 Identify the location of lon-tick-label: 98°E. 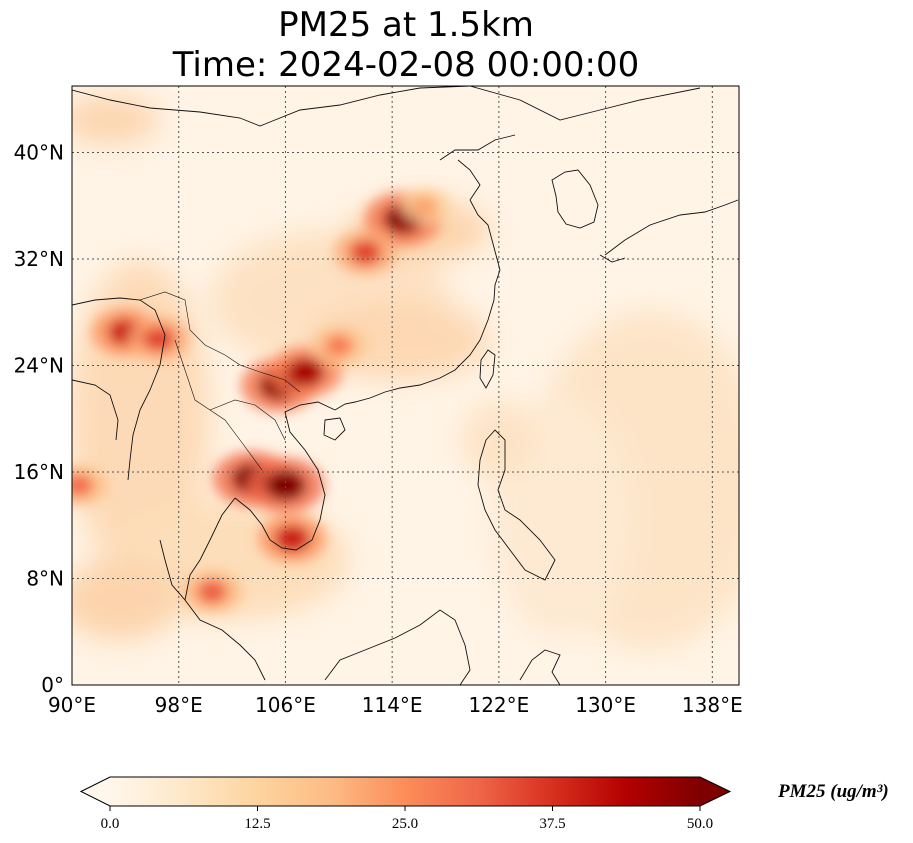
(179, 705).